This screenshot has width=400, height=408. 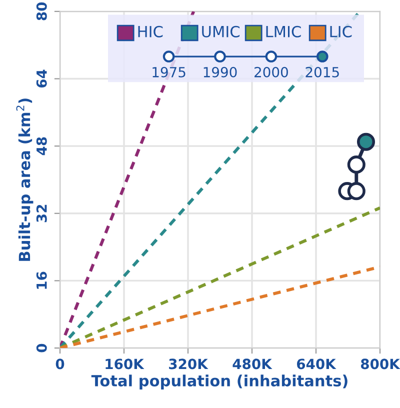 I want to click on x-tick-label: 640K, so click(x=316, y=364).